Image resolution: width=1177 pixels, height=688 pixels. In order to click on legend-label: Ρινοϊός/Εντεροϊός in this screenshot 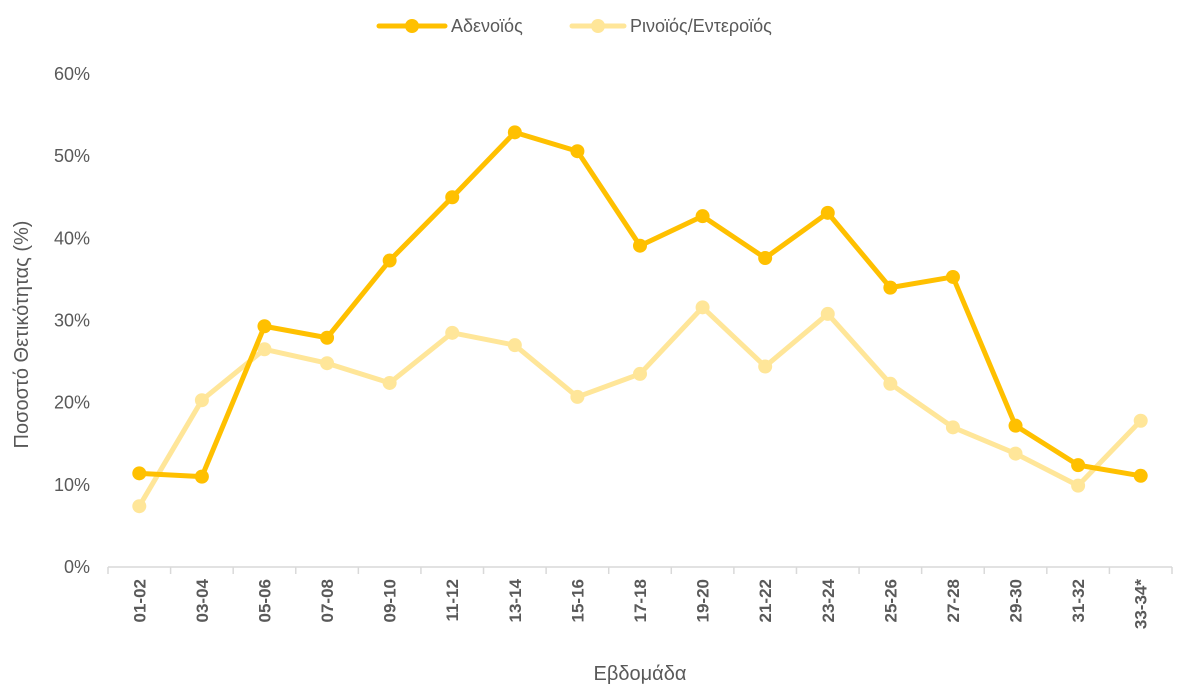, I will do `click(701, 26)`.